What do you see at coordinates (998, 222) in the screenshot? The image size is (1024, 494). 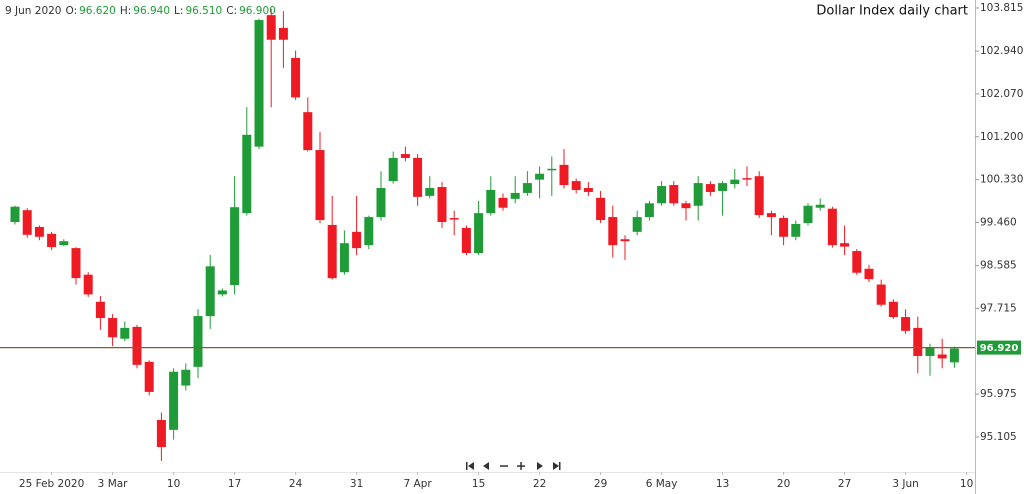 I see `y-tick-label: 99.460` at bounding box center [998, 222].